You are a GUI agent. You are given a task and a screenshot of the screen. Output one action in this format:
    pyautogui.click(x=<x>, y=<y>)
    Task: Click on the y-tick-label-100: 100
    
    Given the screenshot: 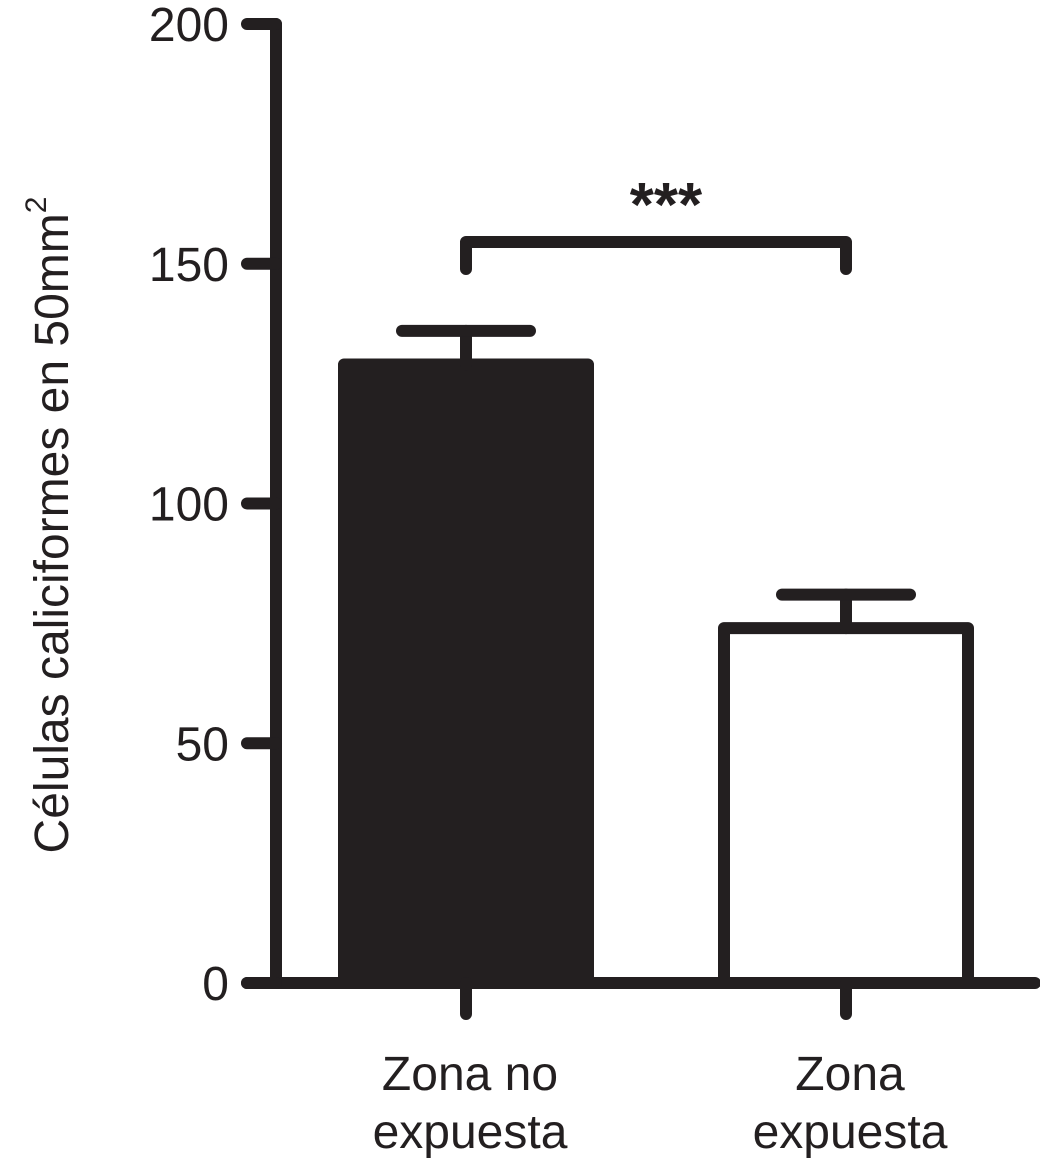 What is the action you would take?
    pyautogui.click(x=189, y=505)
    